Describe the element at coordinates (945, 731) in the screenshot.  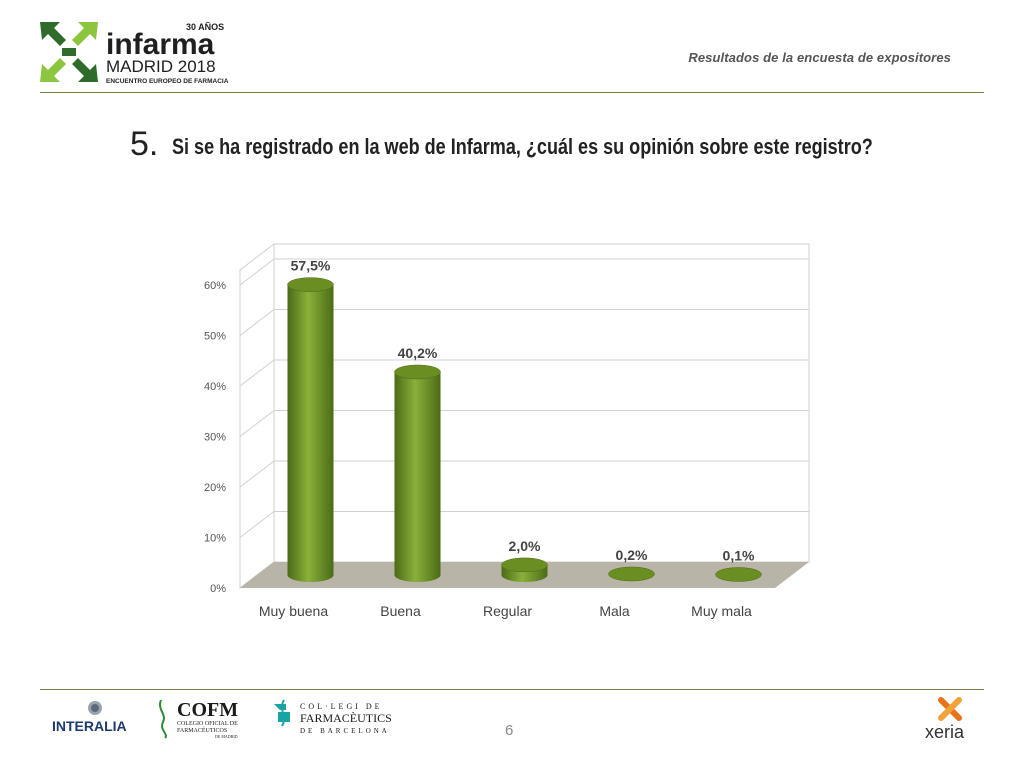
I see `xeria-text: xeria` at that location.